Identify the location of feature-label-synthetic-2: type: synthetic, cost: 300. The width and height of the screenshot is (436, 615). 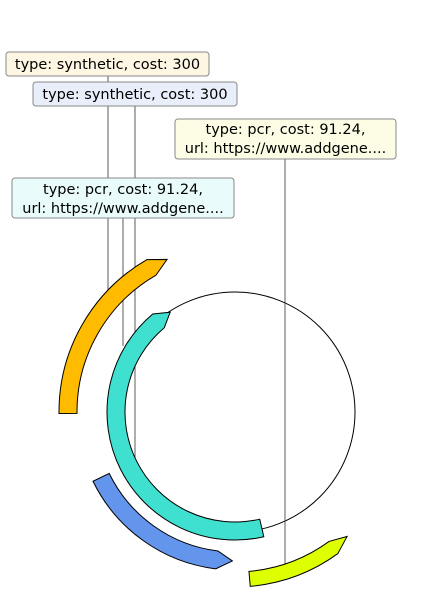
(135, 94).